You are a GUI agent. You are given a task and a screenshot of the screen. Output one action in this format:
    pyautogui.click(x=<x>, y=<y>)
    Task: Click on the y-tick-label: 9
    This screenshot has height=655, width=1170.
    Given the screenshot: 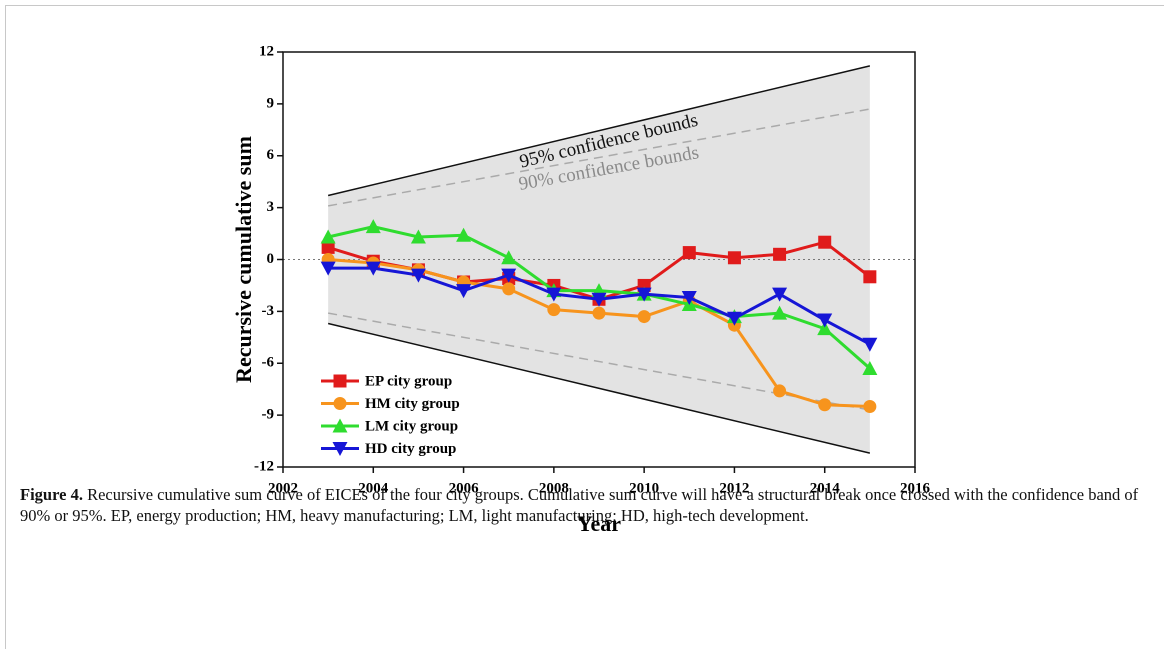 What is the action you would take?
    pyautogui.click(x=271, y=103)
    